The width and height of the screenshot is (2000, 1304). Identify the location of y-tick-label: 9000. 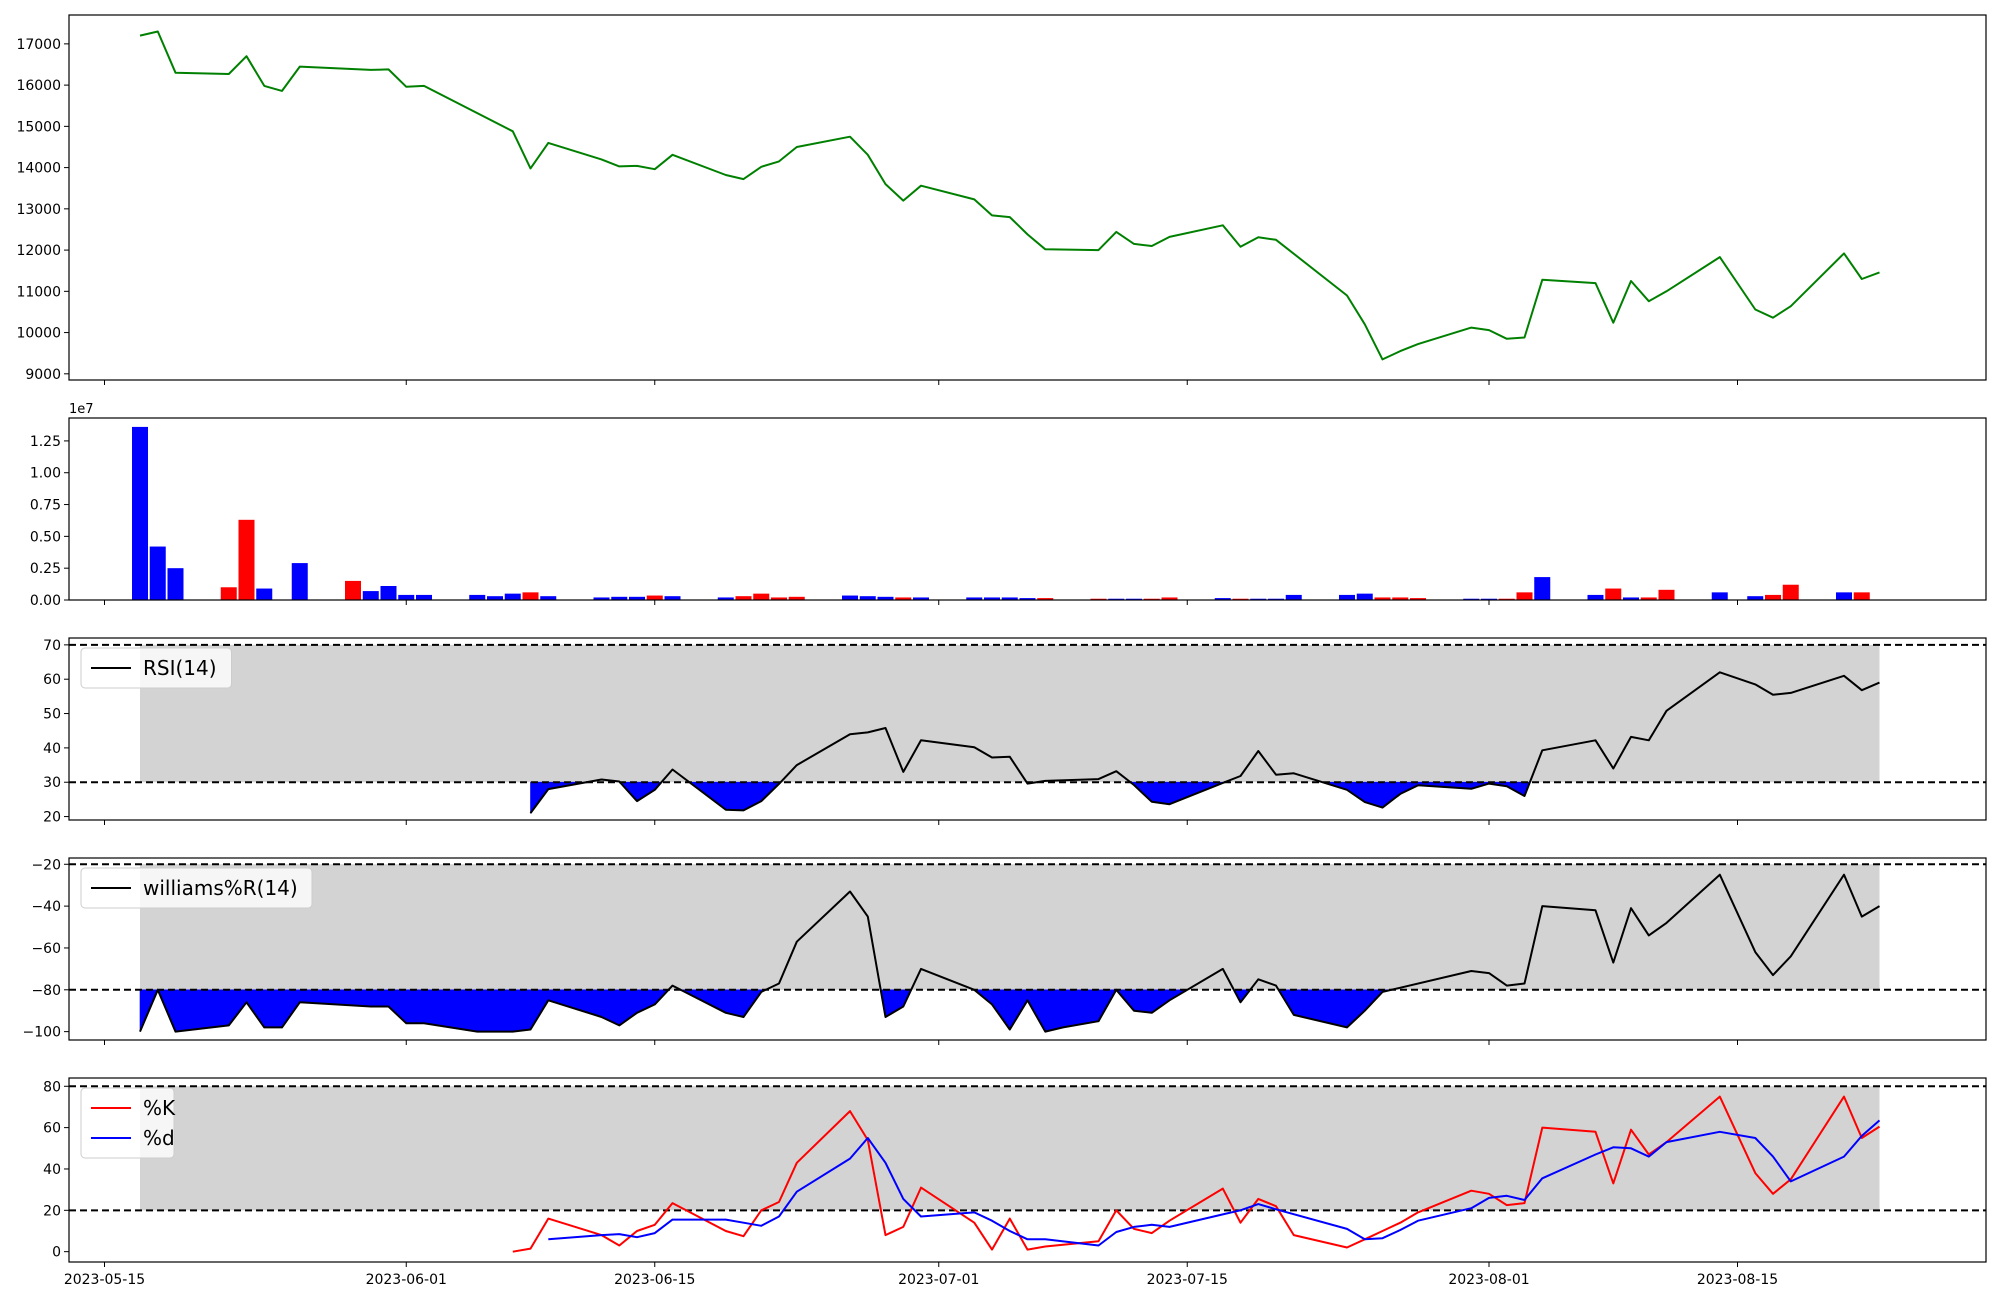
(43, 375).